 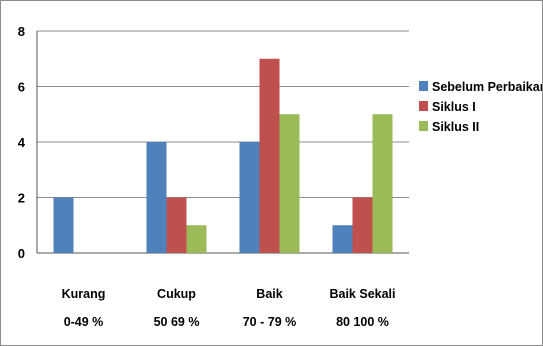 I want to click on x-tick-label: 80 100 %, so click(x=362, y=322).